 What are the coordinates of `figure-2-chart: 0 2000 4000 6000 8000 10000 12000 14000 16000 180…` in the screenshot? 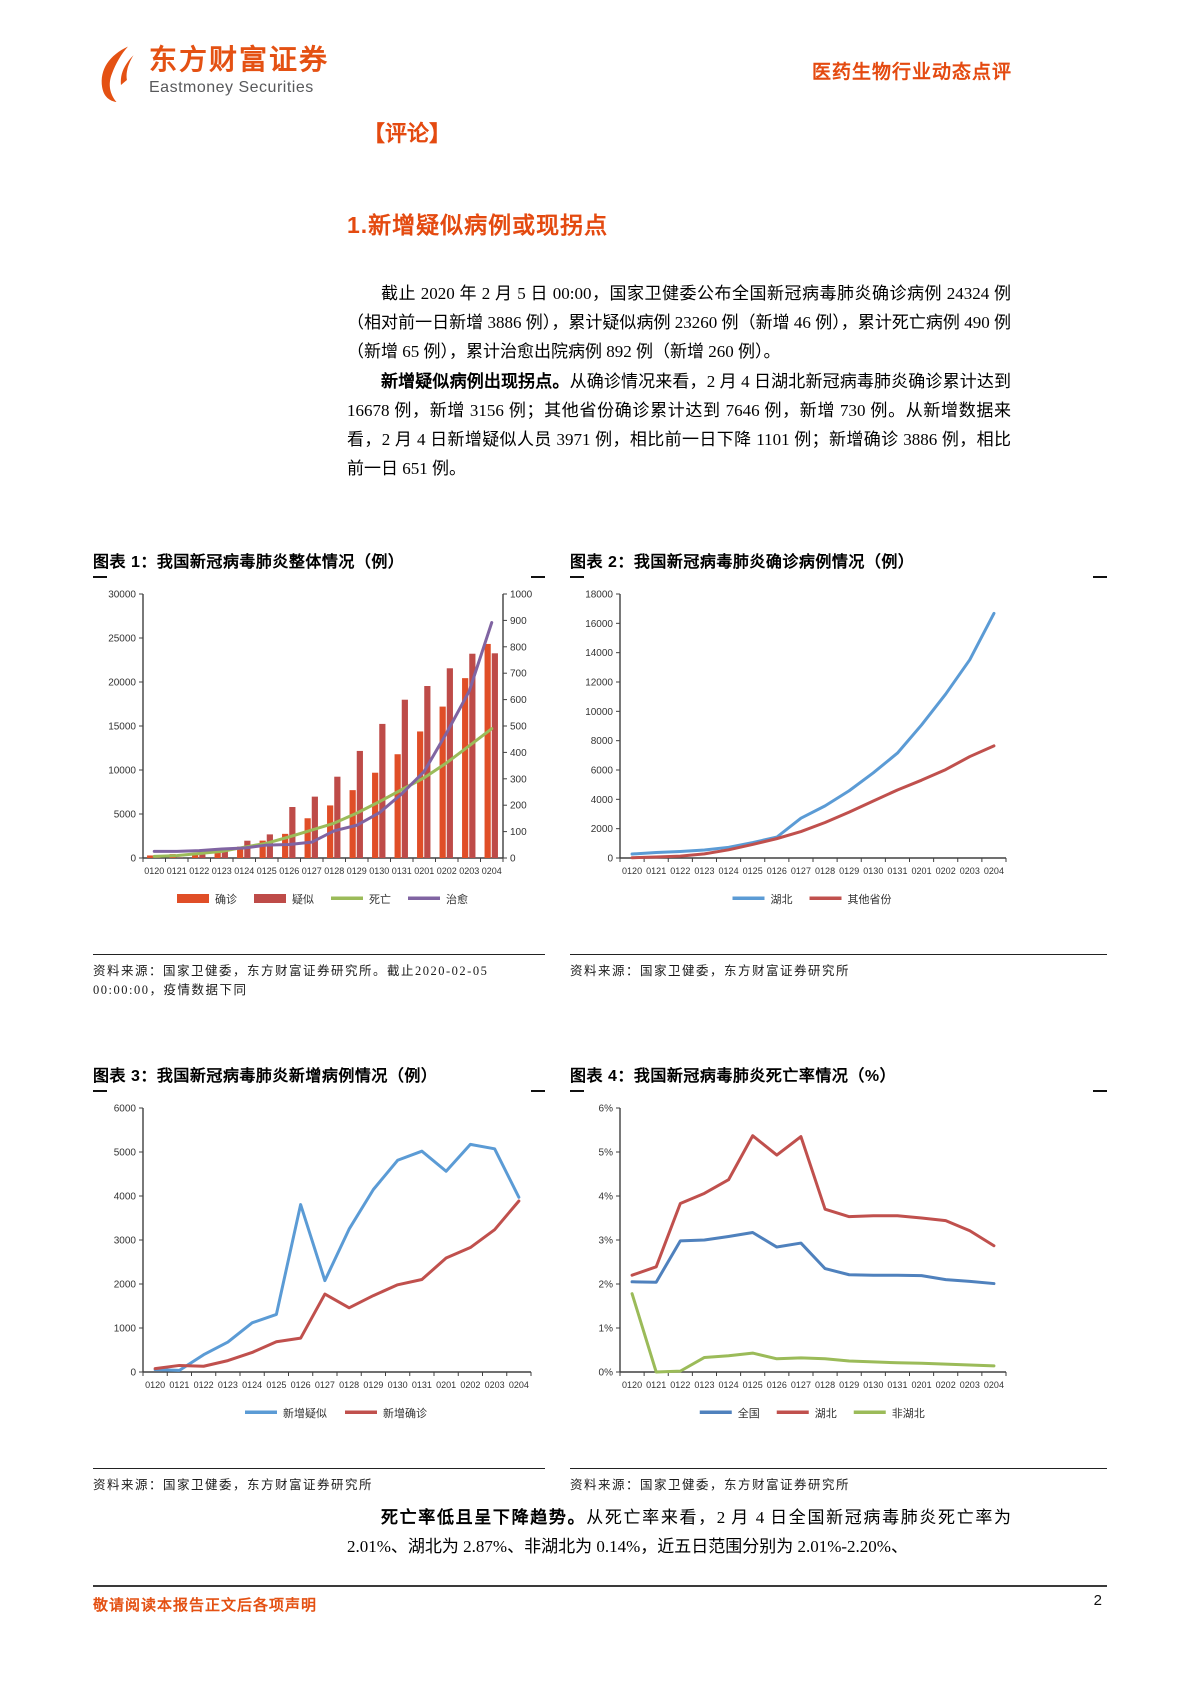 It's located at (838, 747).